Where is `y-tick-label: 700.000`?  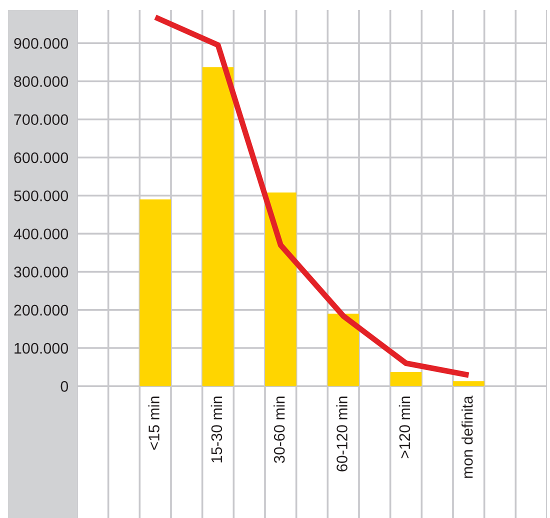 y-tick-label: 700.000 is located at coordinates (41, 120).